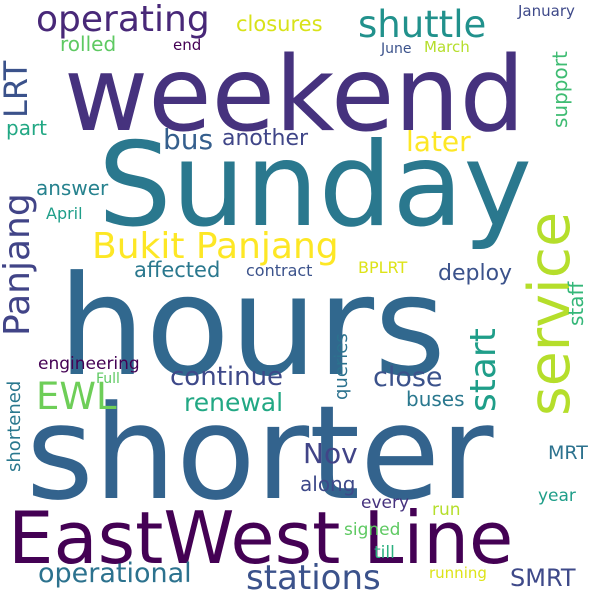 This screenshot has width=600, height=600. I want to click on word-june: June, so click(396, 49).